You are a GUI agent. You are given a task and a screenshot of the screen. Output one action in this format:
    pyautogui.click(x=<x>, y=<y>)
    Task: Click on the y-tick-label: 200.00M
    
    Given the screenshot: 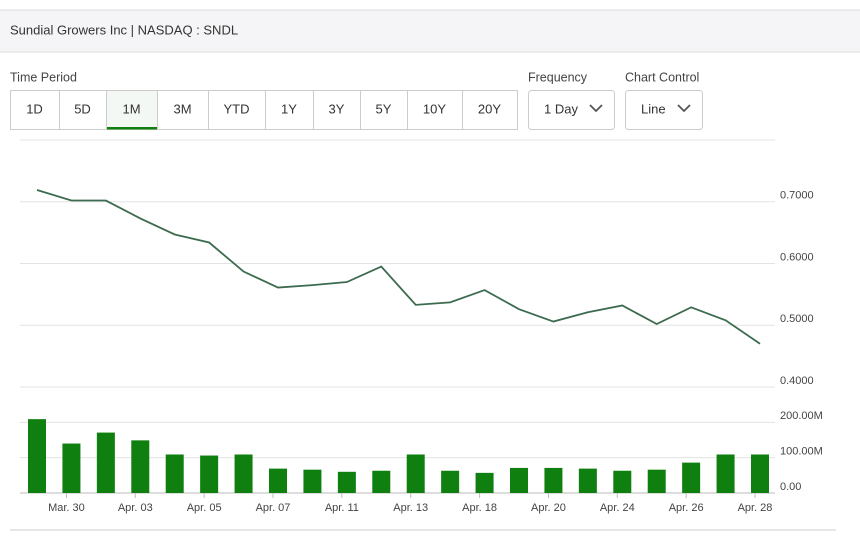 What is the action you would take?
    pyautogui.click(x=801, y=416)
    